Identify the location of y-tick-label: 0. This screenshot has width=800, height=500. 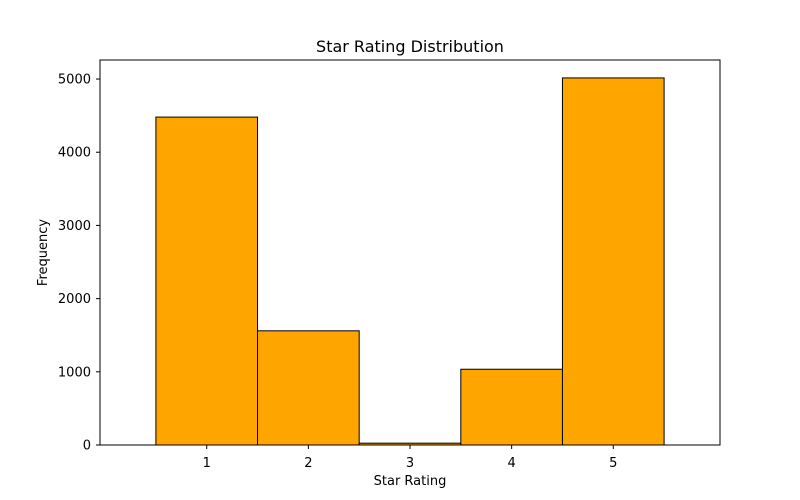
(87, 446).